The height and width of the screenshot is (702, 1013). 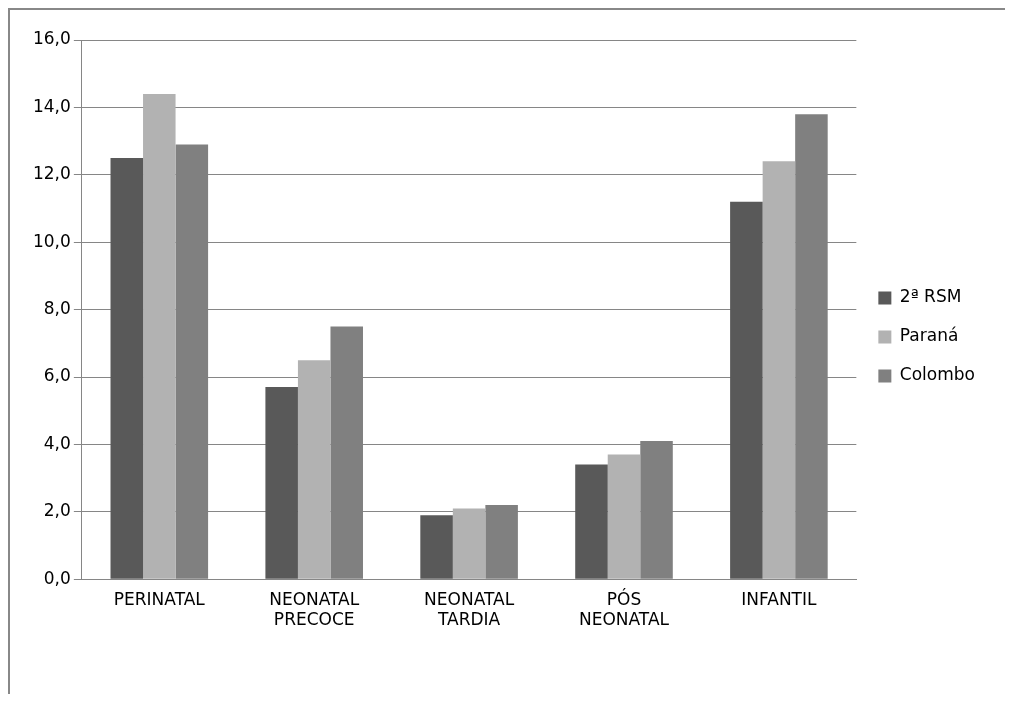 I want to click on y-tick-label: 6,0, so click(x=57, y=375).